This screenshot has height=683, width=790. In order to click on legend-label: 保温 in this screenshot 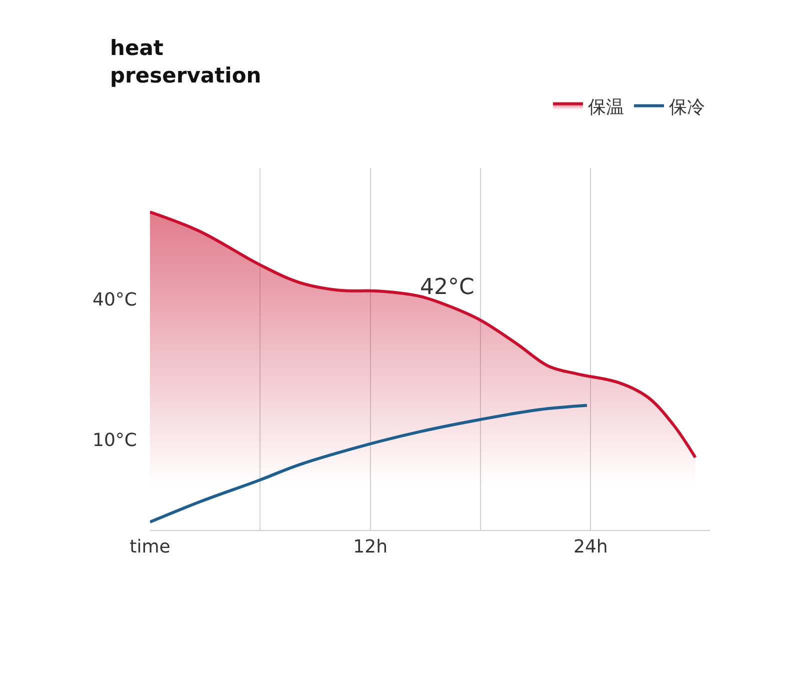, I will do `click(606, 107)`.